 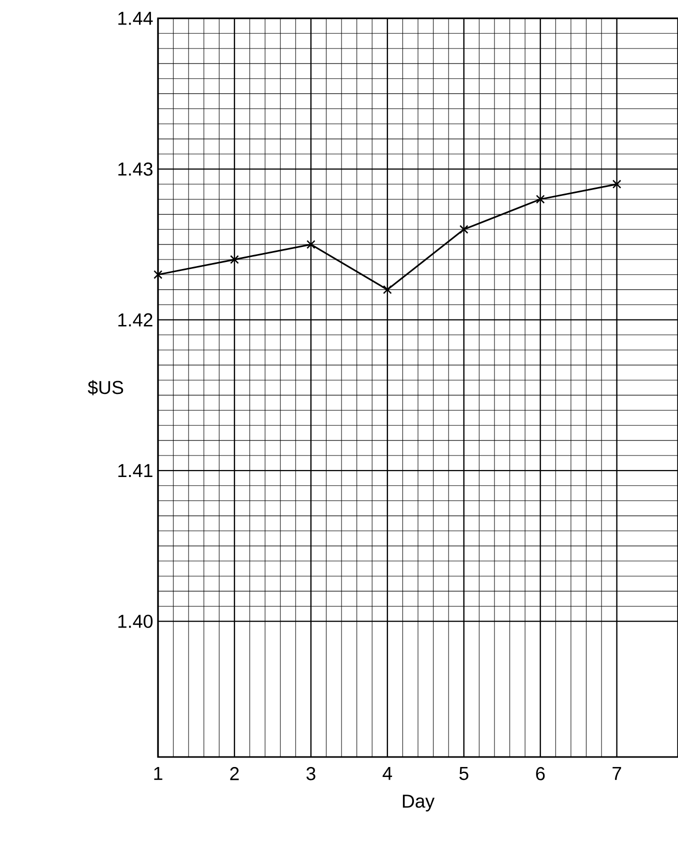 I want to click on x-axis-title: Day, so click(x=418, y=803).